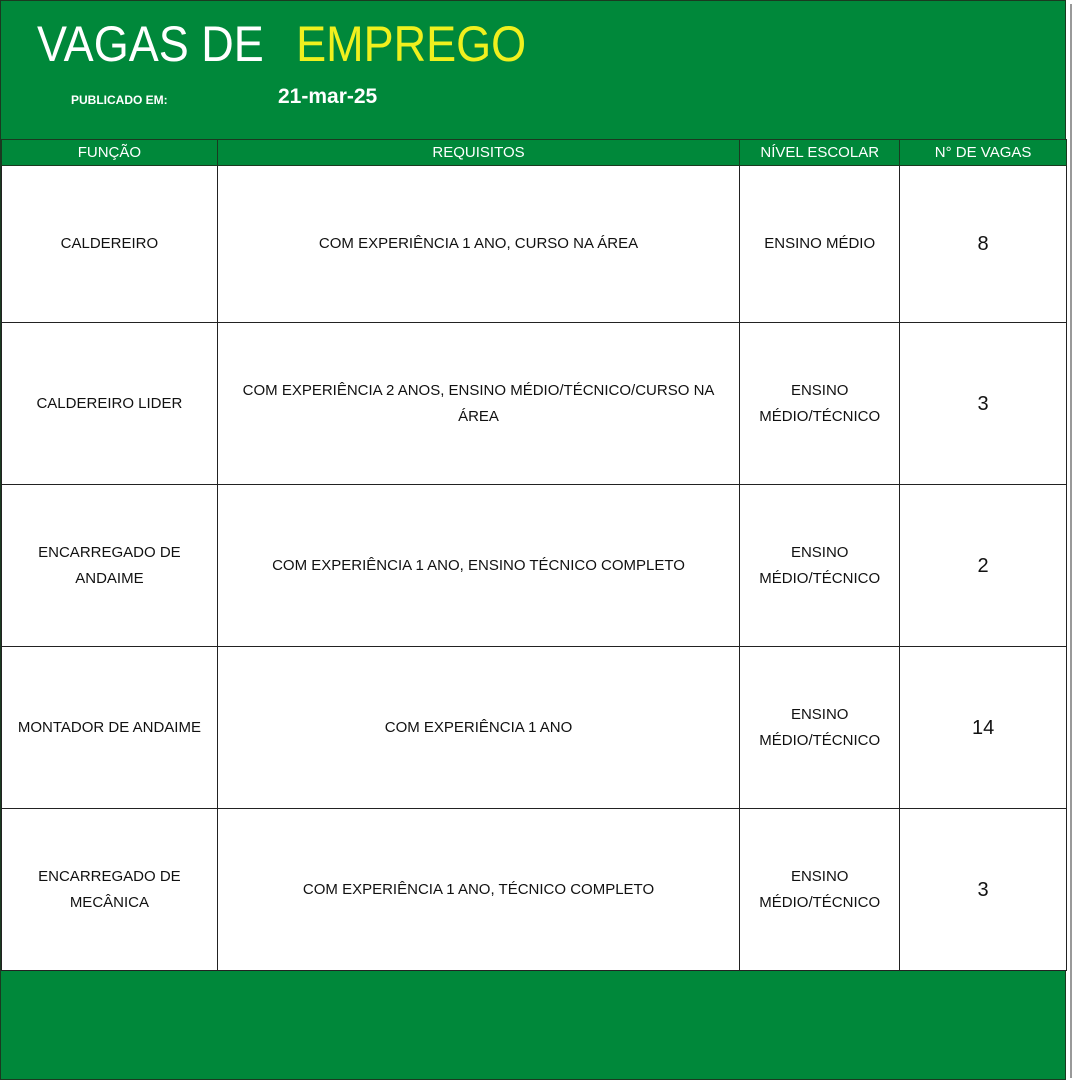 The width and height of the screenshot is (1080, 1080). What do you see at coordinates (983, 244) in the screenshot?
I see `vagas-cell: 8` at bounding box center [983, 244].